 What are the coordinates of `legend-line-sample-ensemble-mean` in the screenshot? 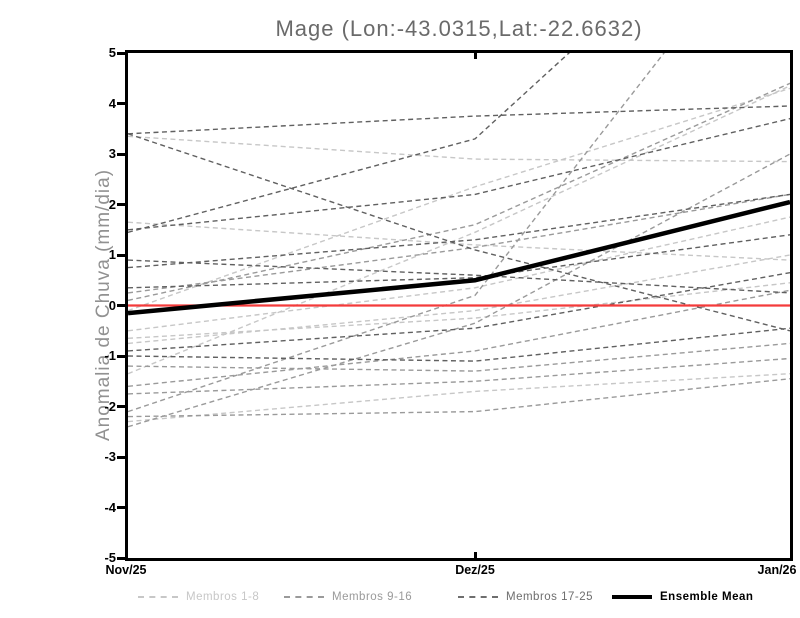 It's located at (632, 597).